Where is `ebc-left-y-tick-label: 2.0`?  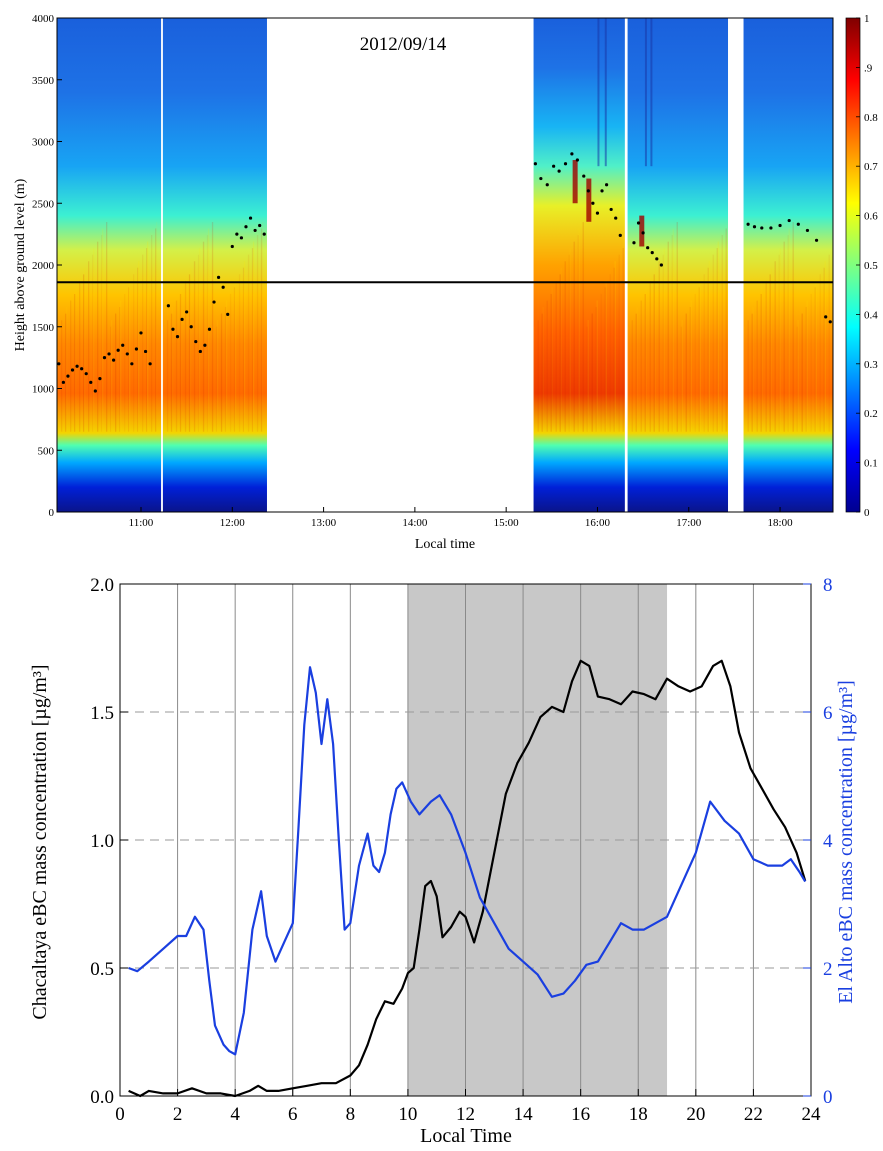
ebc-left-y-tick-label: 2.0 is located at coordinates (102, 585).